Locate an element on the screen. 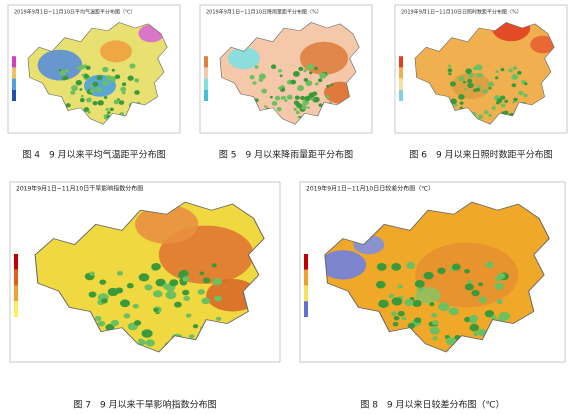  region-patches is located at coordinates (100, 72).